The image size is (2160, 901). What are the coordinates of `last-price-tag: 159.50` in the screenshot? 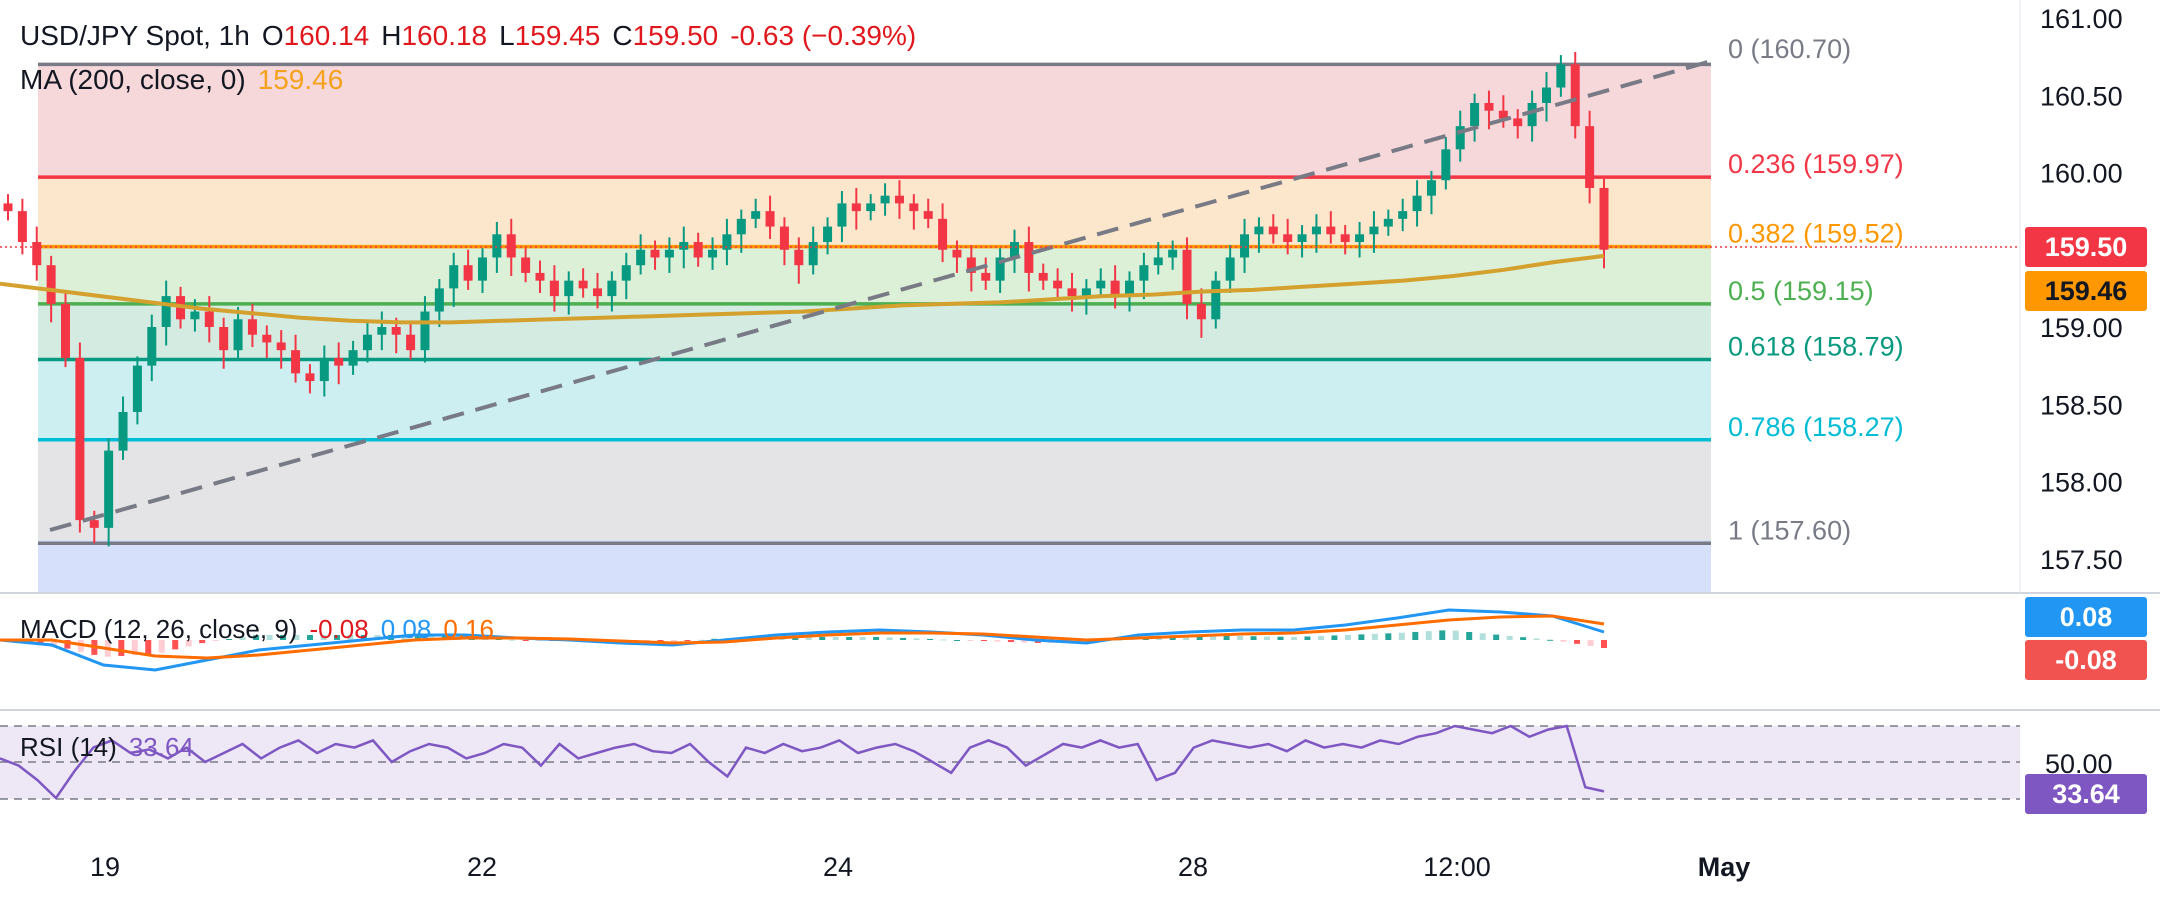 It's located at (2086, 247).